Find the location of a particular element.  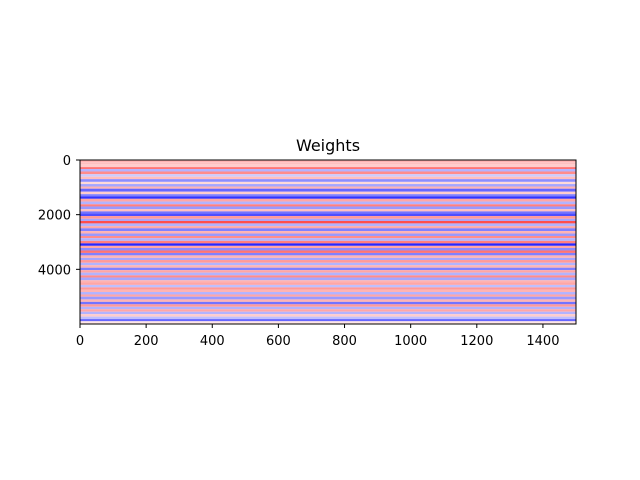

x-tick-label: 1400 is located at coordinates (542, 341).